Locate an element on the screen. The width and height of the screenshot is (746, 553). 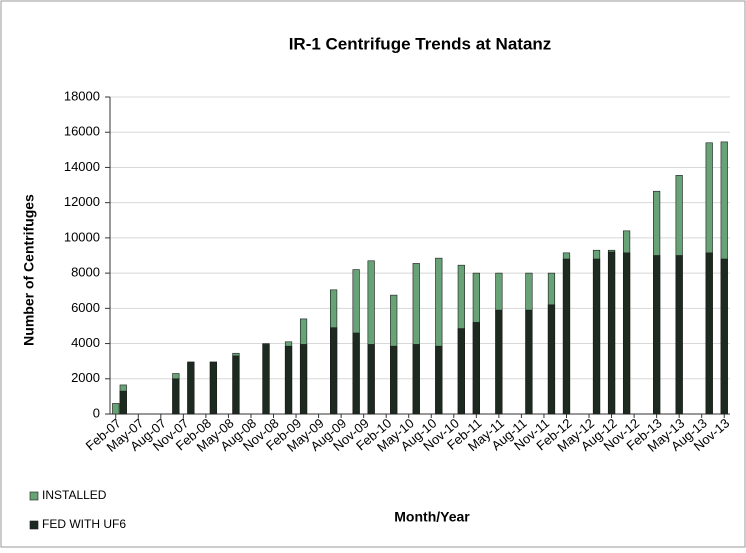
y-tick-label: 16000 is located at coordinates (82, 131).